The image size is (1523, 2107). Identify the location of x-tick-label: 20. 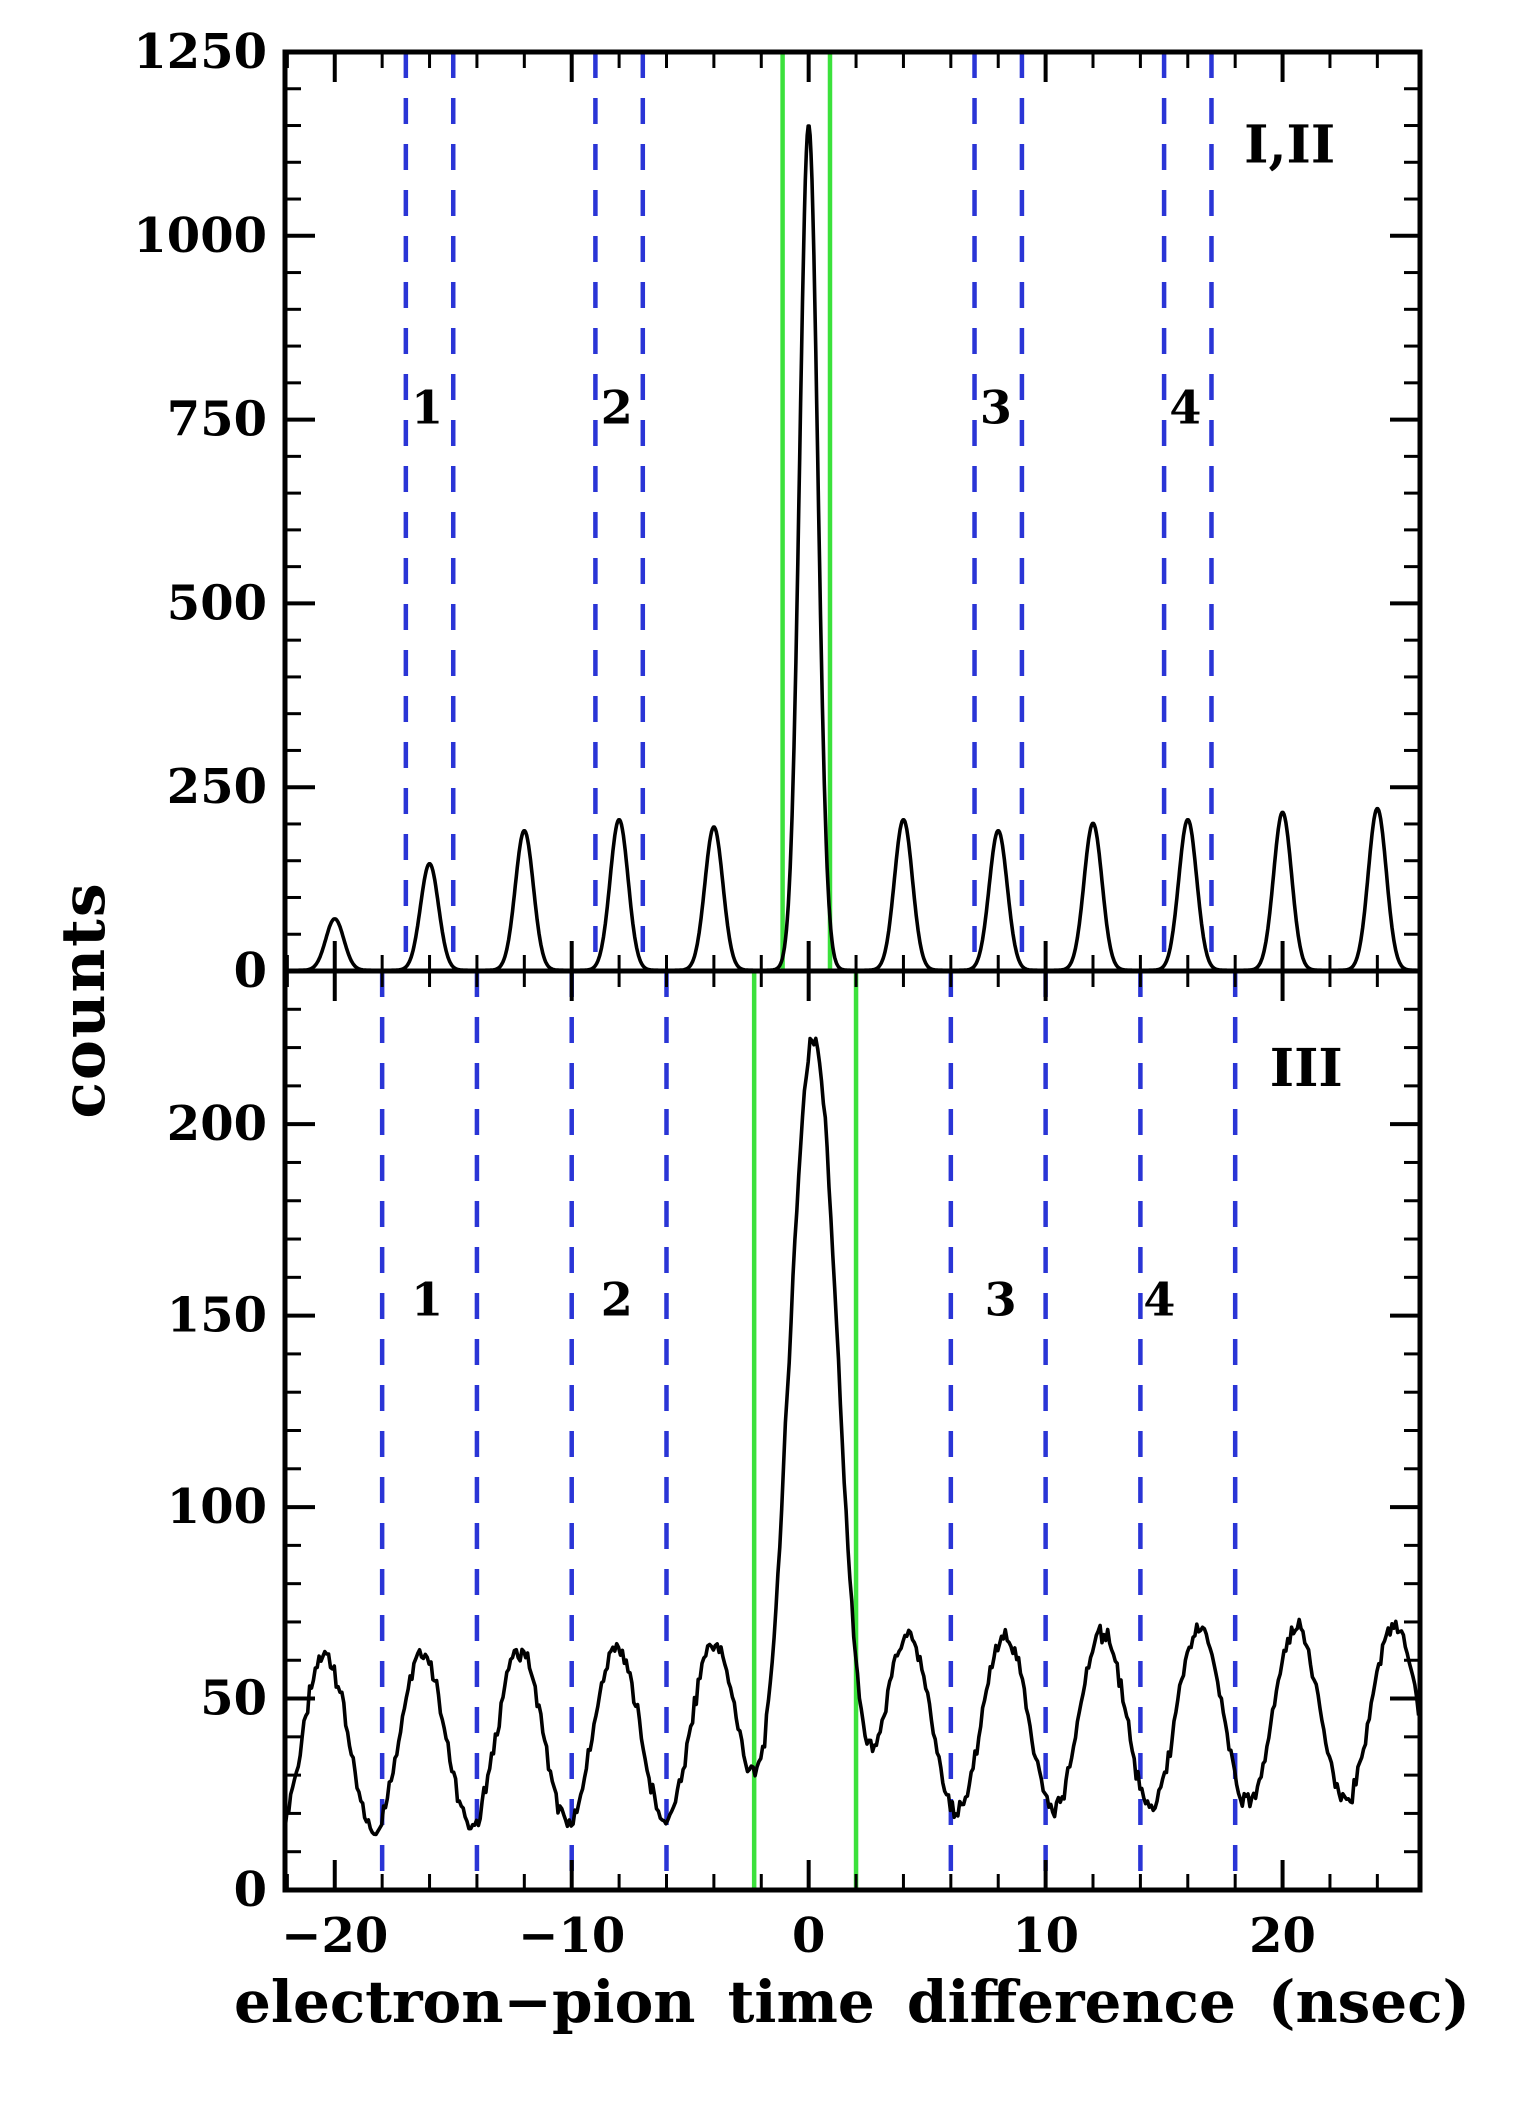
(1282, 1936).